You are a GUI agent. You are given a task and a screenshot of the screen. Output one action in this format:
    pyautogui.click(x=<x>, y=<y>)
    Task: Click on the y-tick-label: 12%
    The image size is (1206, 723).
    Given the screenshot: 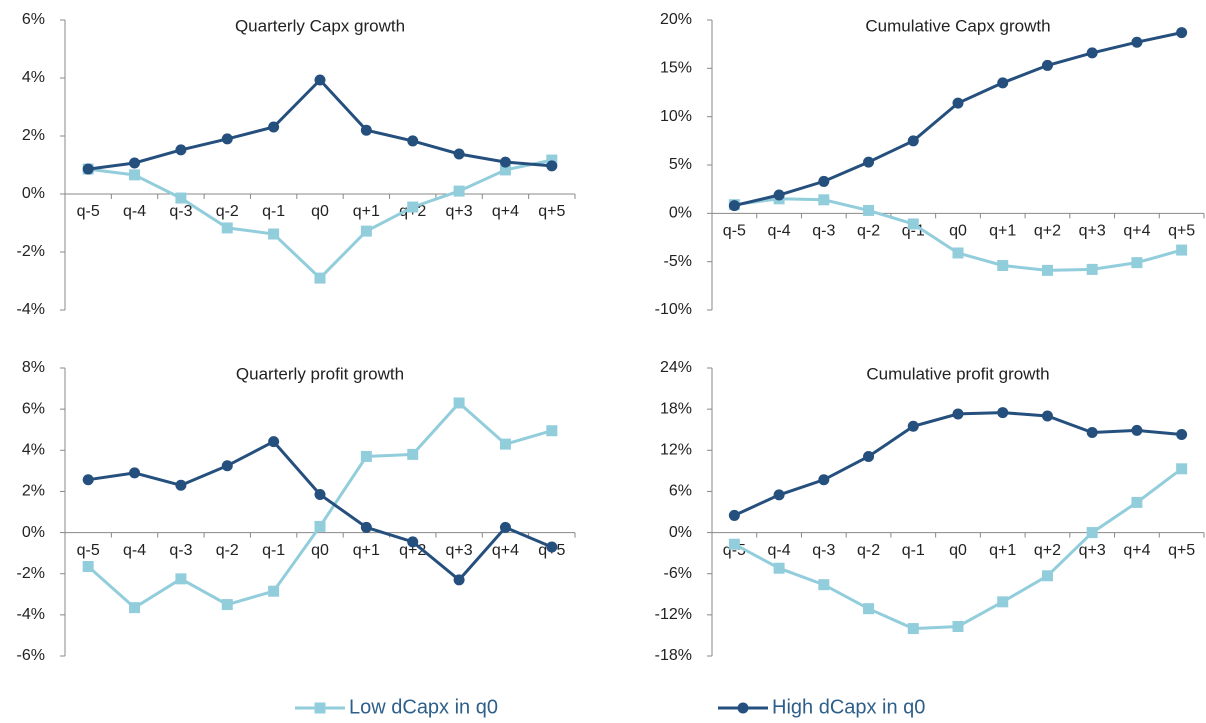 What is the action you would take?
    pyautogui.click(x=676, y=450)
    